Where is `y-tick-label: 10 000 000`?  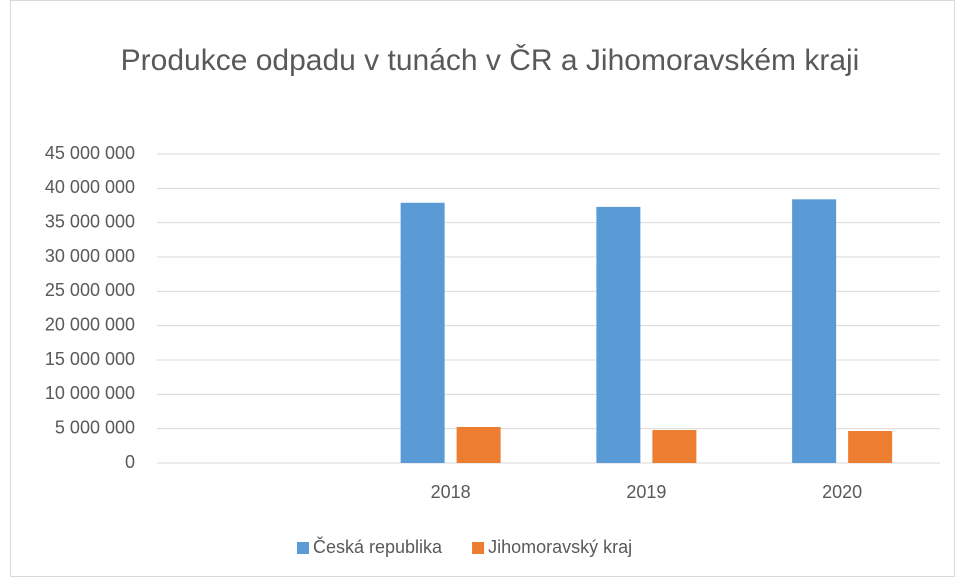
y-tick-label: 10 000 000 is located at coordinates (90, 393).